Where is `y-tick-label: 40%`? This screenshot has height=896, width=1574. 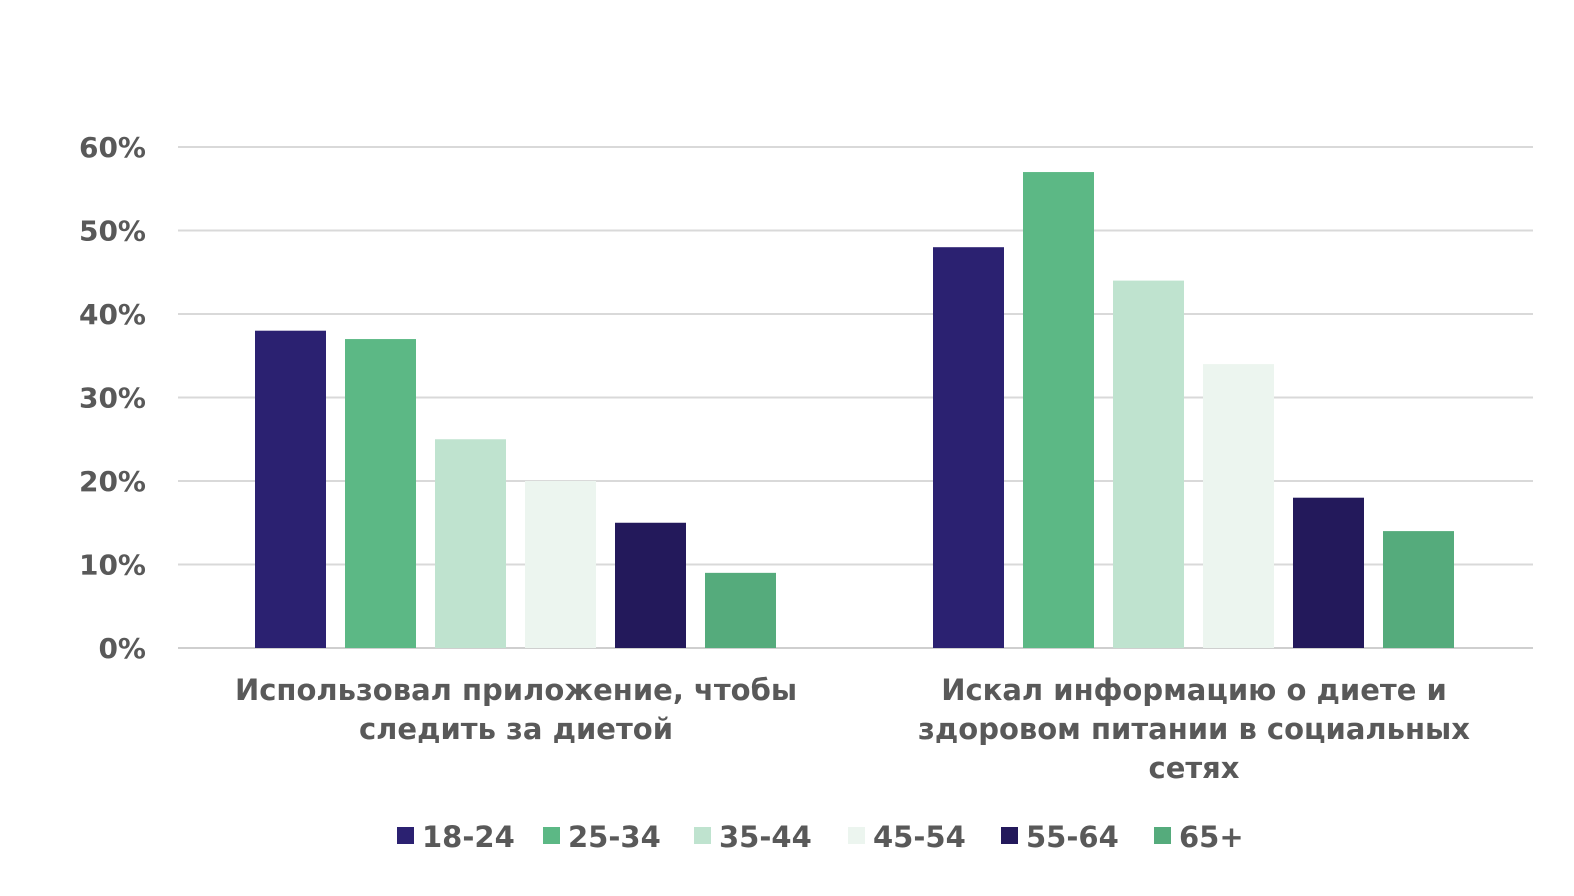 y-tick-label: 40% is located at coordinates (112, 314).